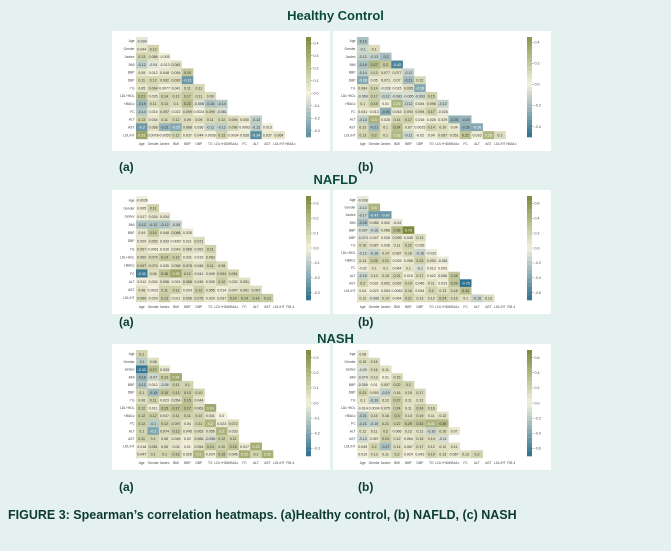 The image size is (671, 551). What do you see at coordinates (353, 354) in the screenshot?
I see `y-tick-label: Age` at bounding box center [353, 354].